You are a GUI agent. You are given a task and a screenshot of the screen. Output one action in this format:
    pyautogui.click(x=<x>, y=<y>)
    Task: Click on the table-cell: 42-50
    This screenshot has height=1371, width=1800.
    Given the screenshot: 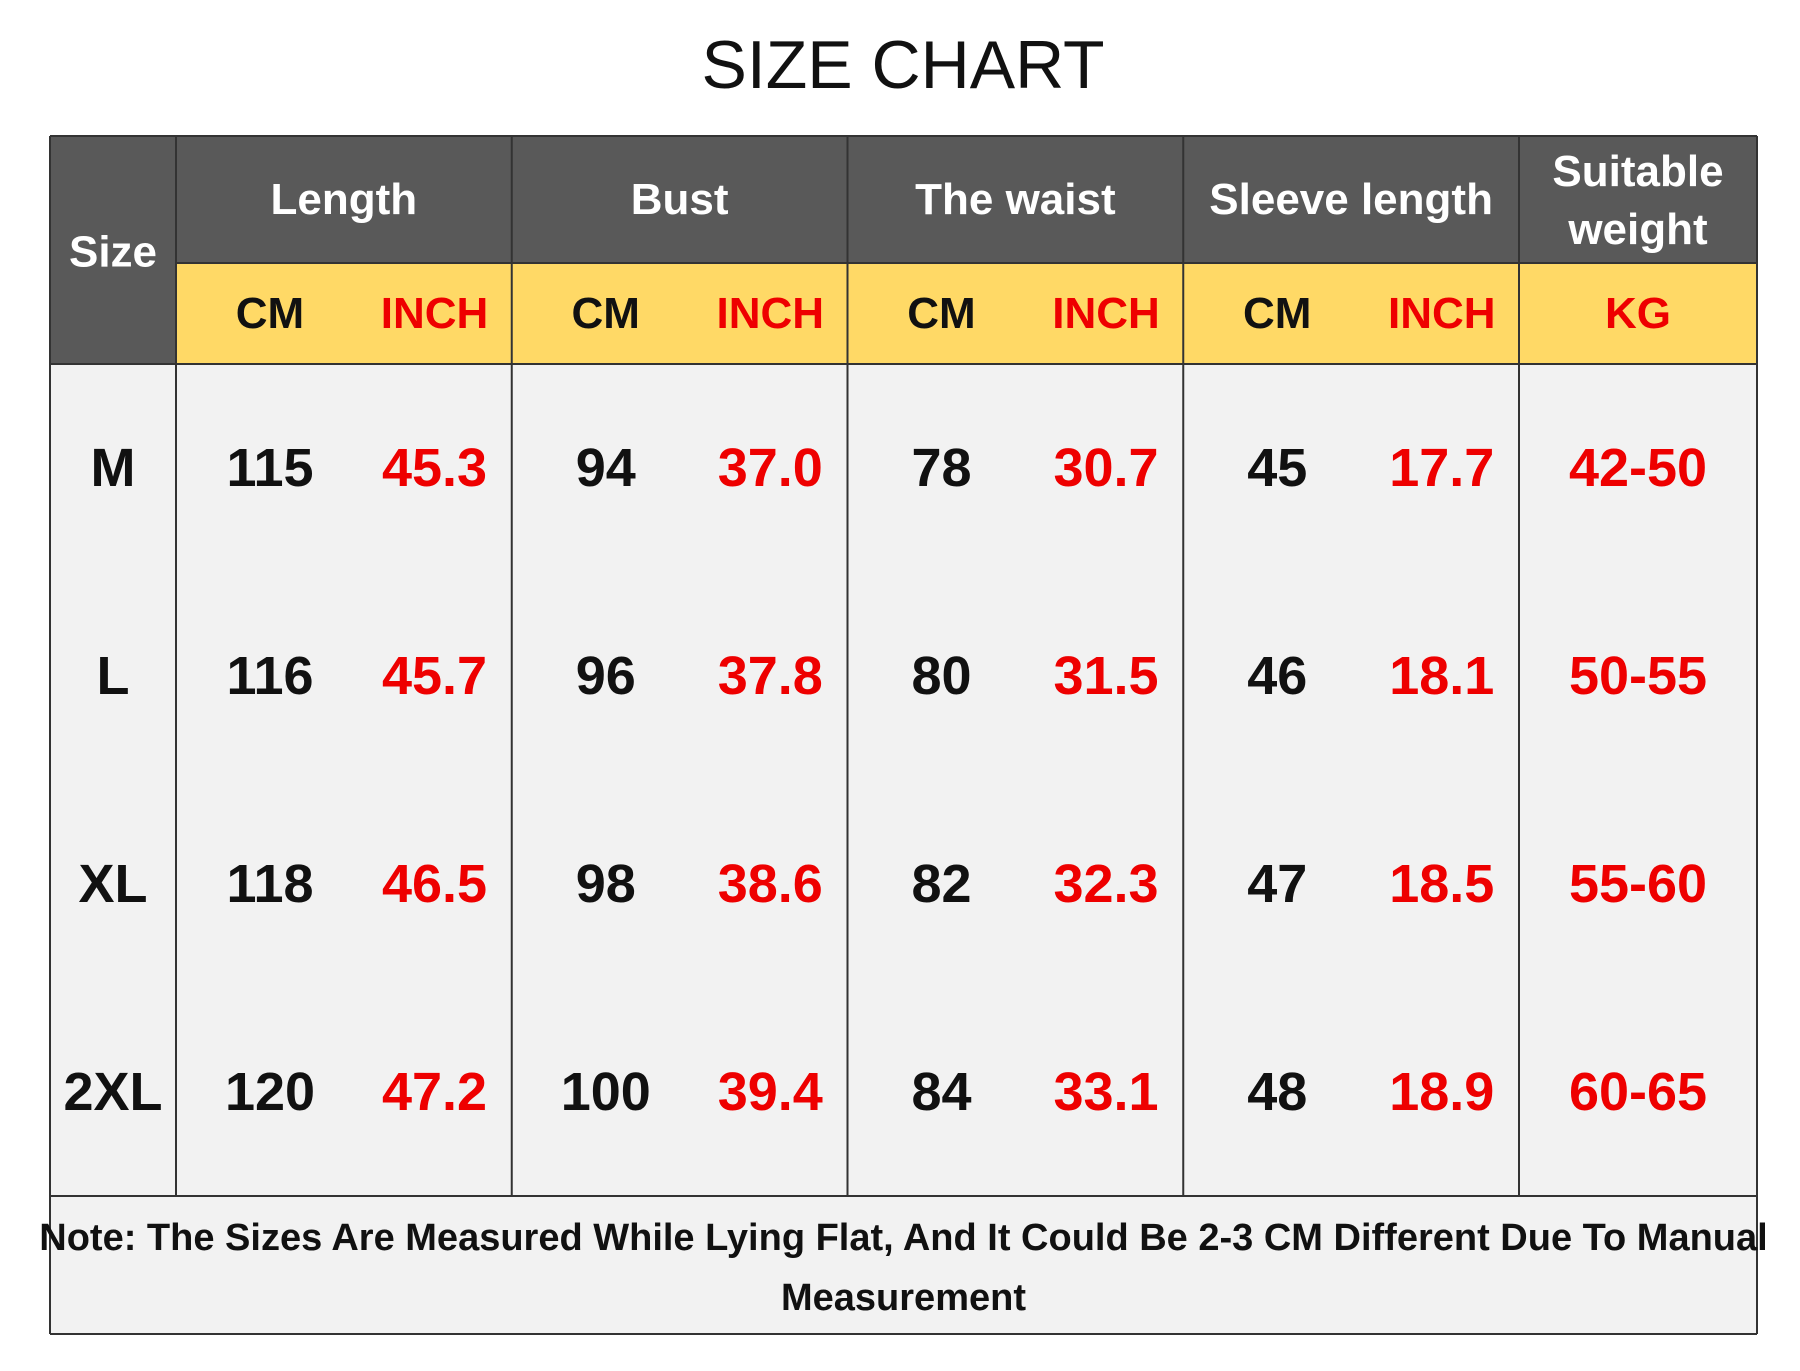 What is the action you would take?
    pyautogui.click(x=1638, y=468)
    